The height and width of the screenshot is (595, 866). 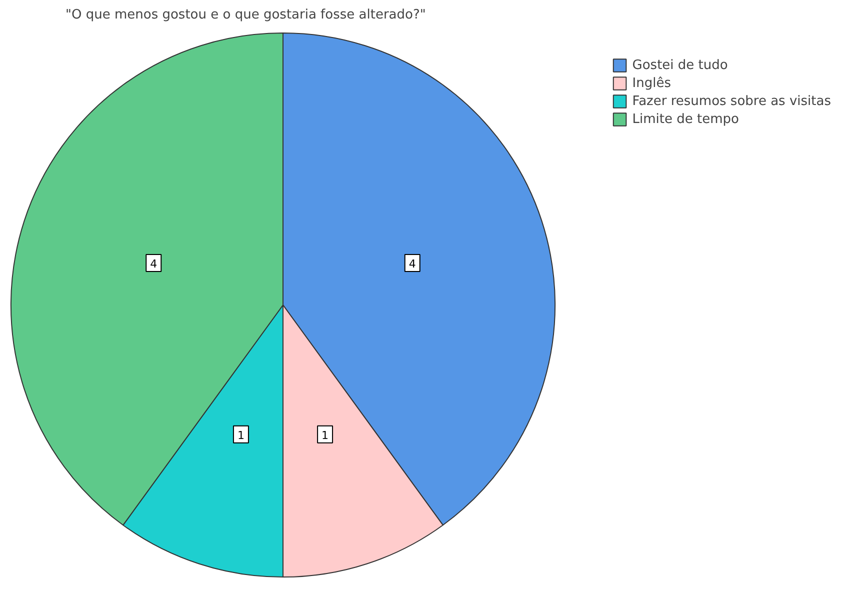 What do you see at coordinates (685, 119) in the screenshot?
I see `legend-label: Limite de tempo` at bounding box center [685, 119].